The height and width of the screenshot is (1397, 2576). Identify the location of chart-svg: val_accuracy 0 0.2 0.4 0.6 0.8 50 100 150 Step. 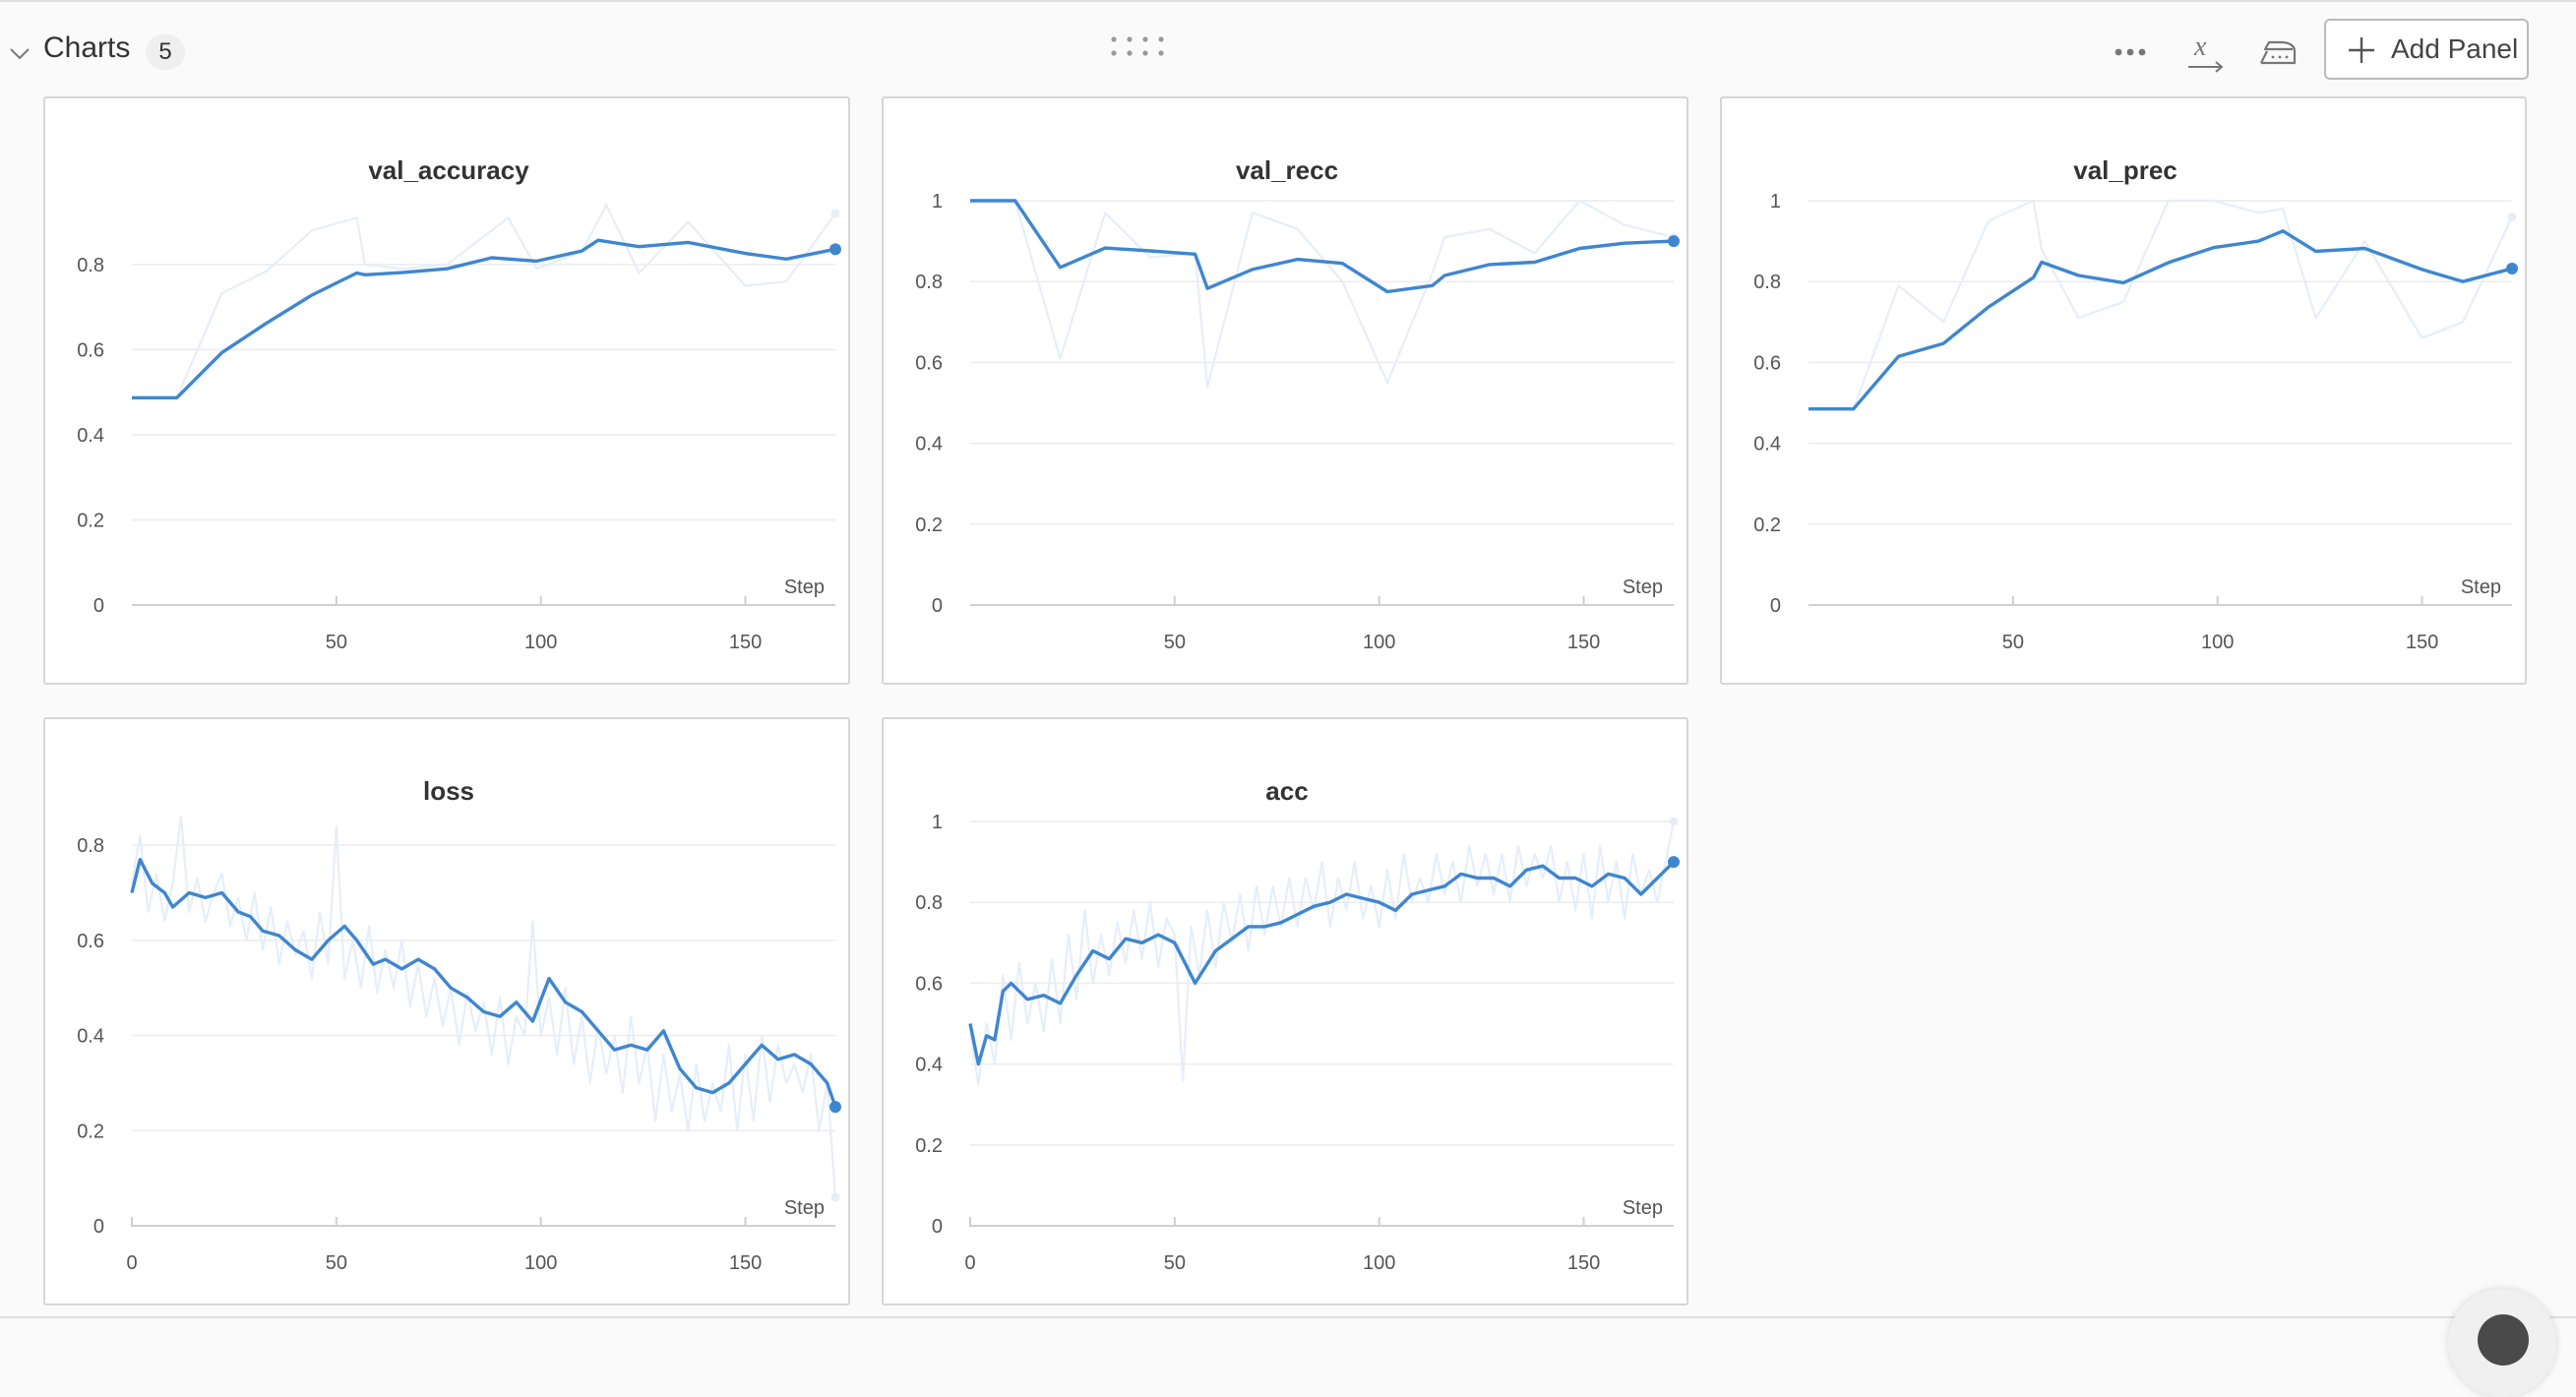
(459, 404).